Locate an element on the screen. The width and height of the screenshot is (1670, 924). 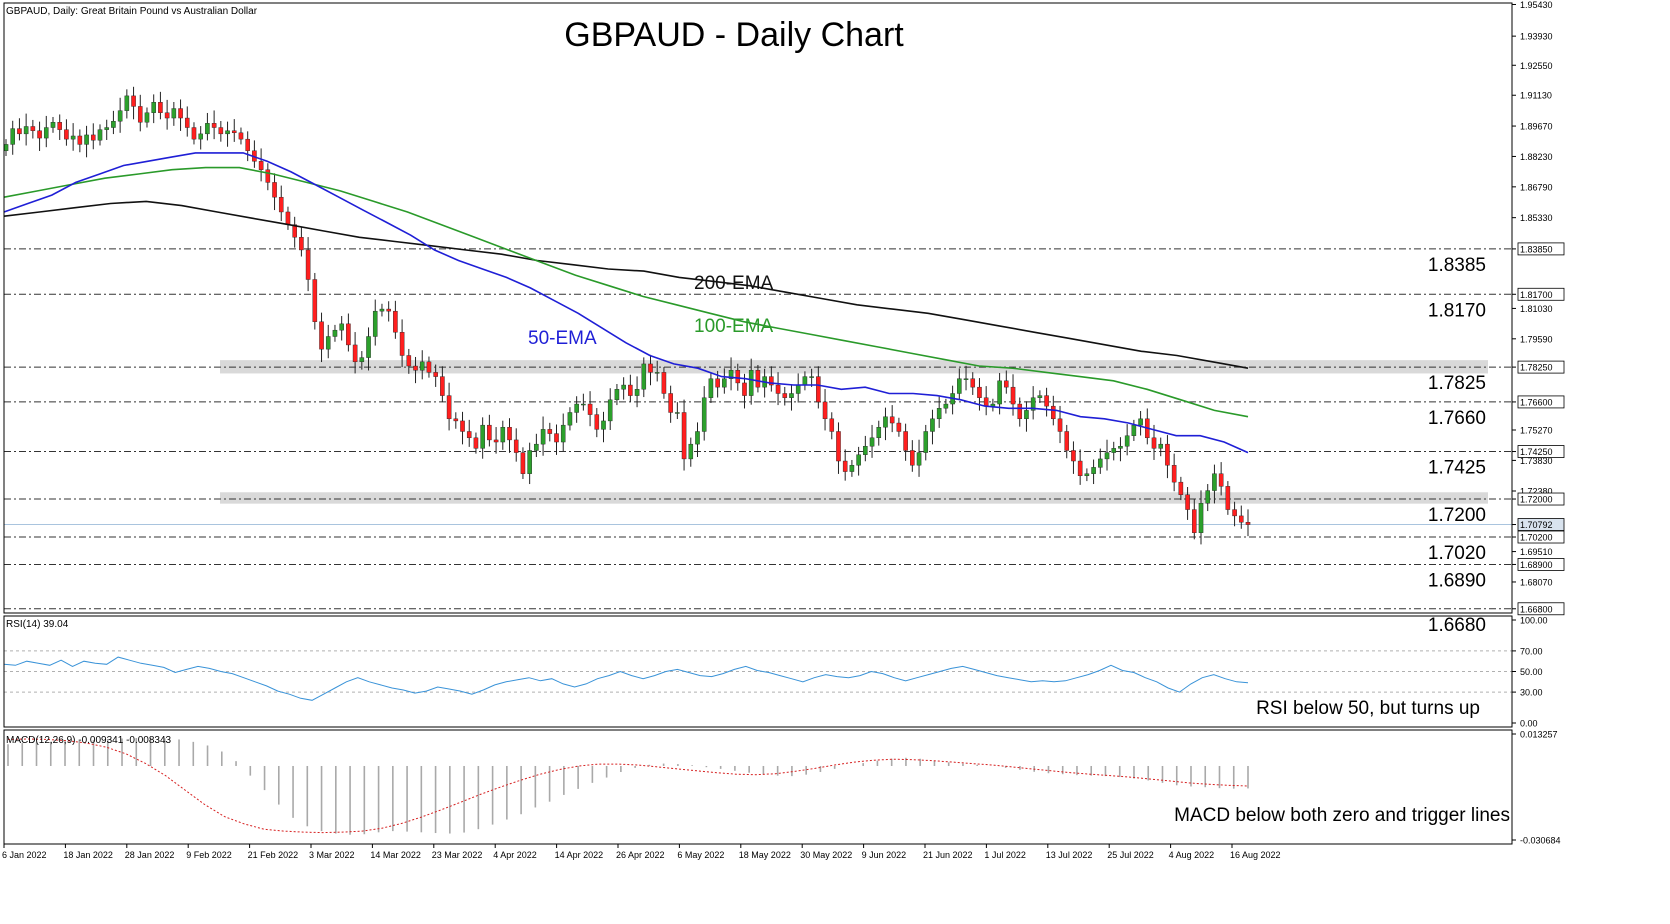
macd-tick-label: -0.030684 is located at coordinates (1540, 841).